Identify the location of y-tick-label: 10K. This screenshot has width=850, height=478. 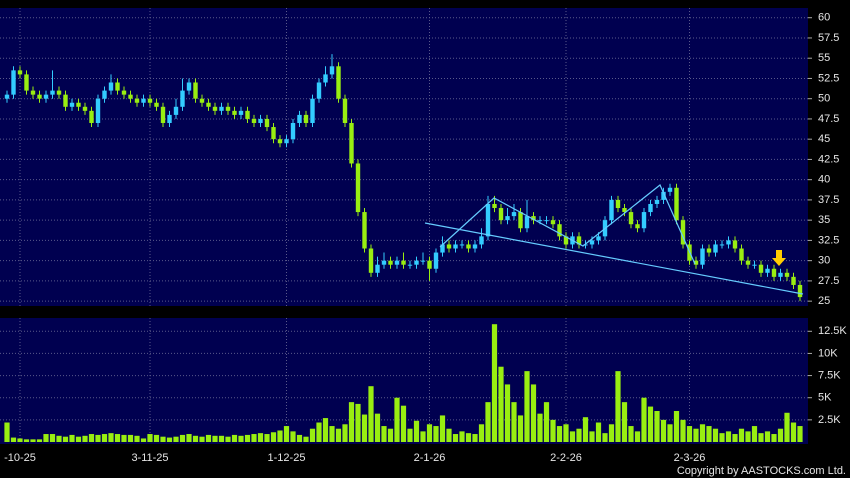
(828, 353).